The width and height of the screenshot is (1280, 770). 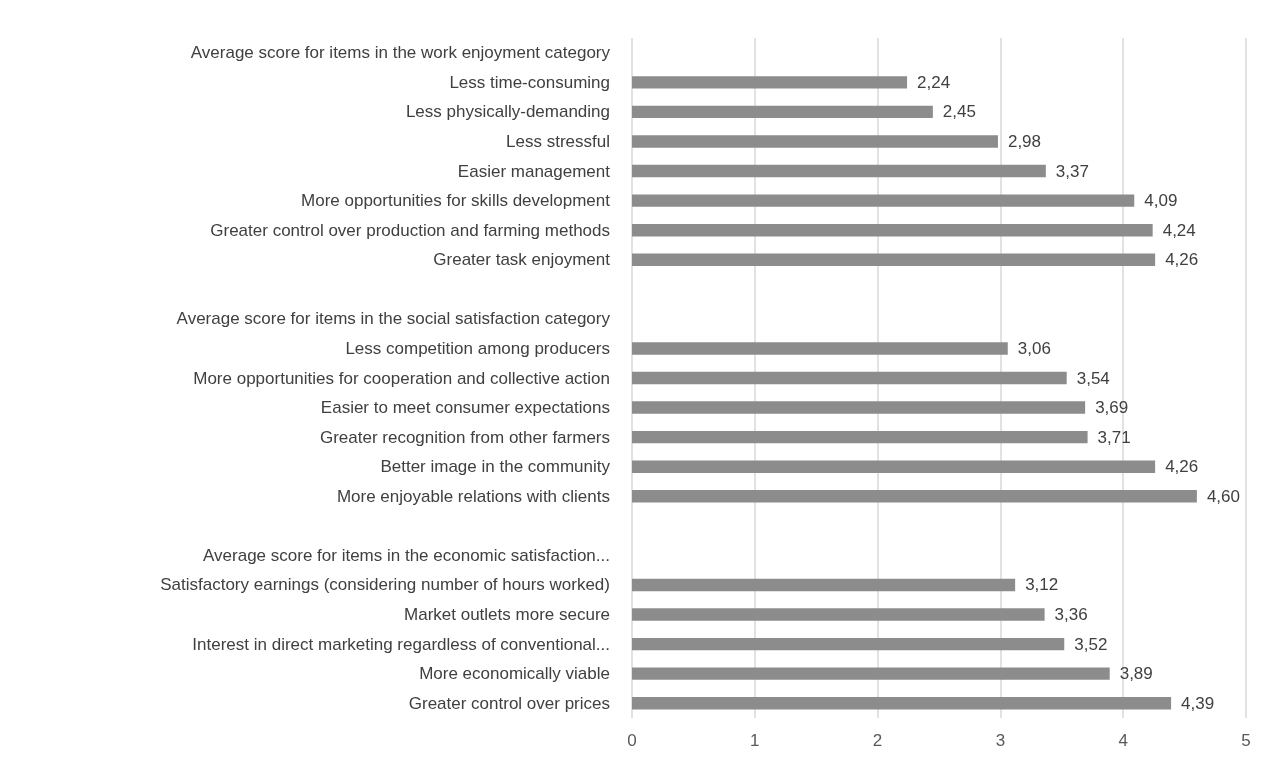 I want to click on data-label: 3,71, so click(x=1114, y=437).